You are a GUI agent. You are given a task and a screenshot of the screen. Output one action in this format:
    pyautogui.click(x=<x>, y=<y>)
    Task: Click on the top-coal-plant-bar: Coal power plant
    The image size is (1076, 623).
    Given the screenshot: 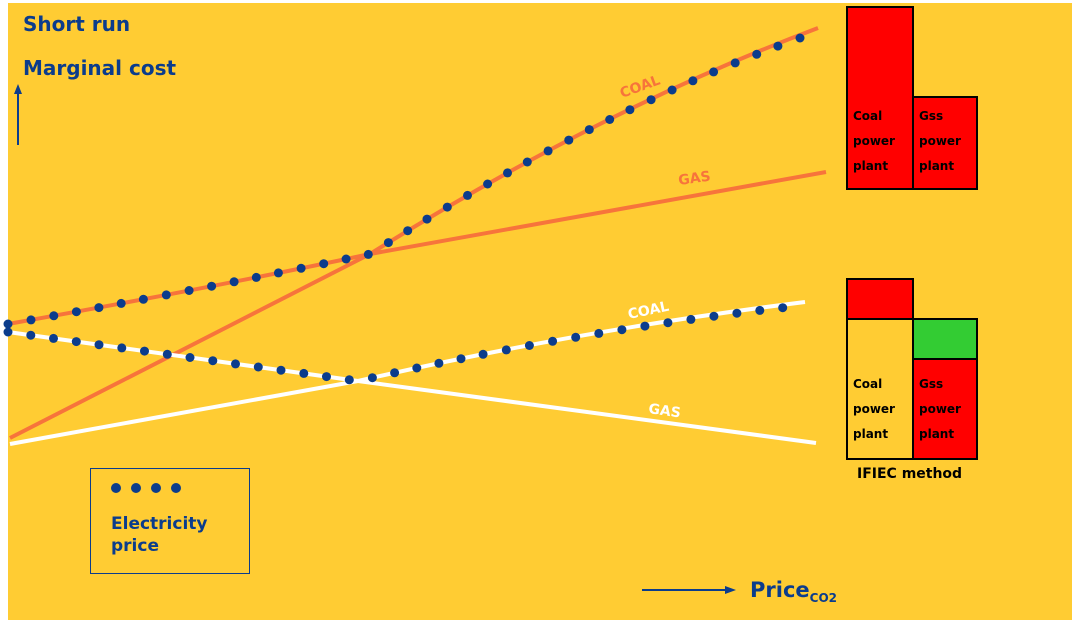 What is the action you would take?
    pyautogui.click(x=880, y=98)
    